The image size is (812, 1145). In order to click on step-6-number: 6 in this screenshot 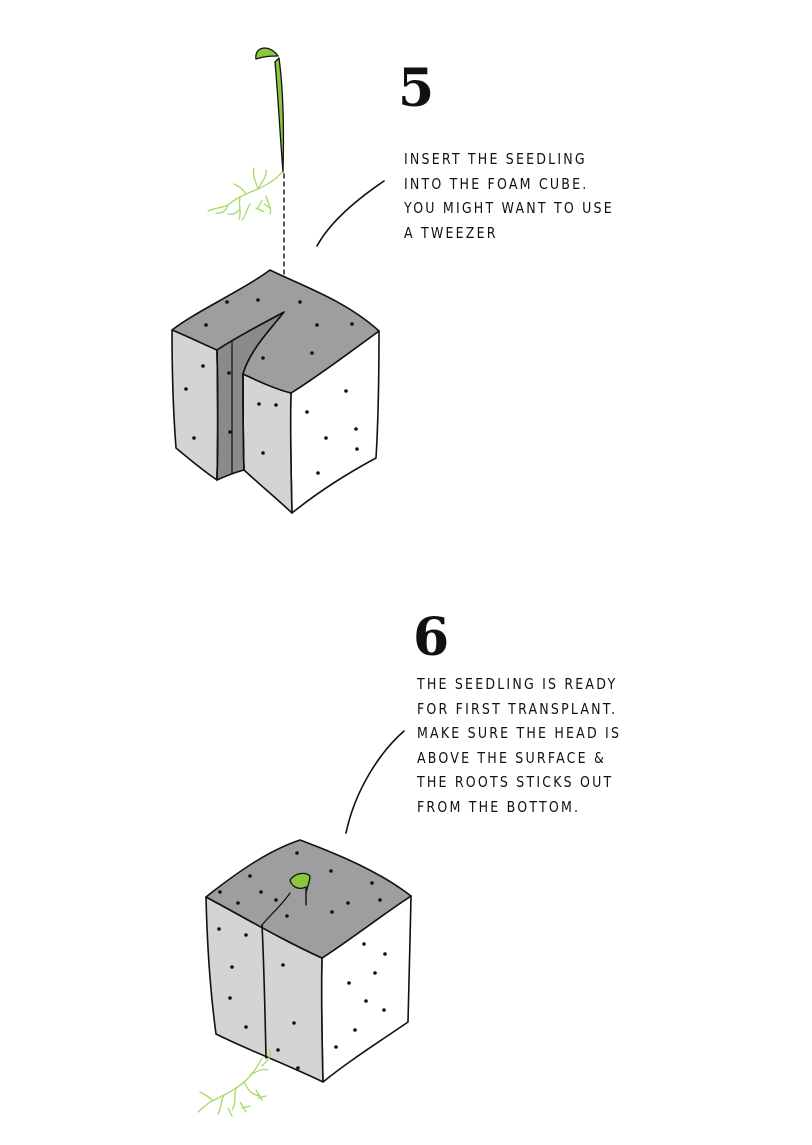, I will do `click(431, 637)`.